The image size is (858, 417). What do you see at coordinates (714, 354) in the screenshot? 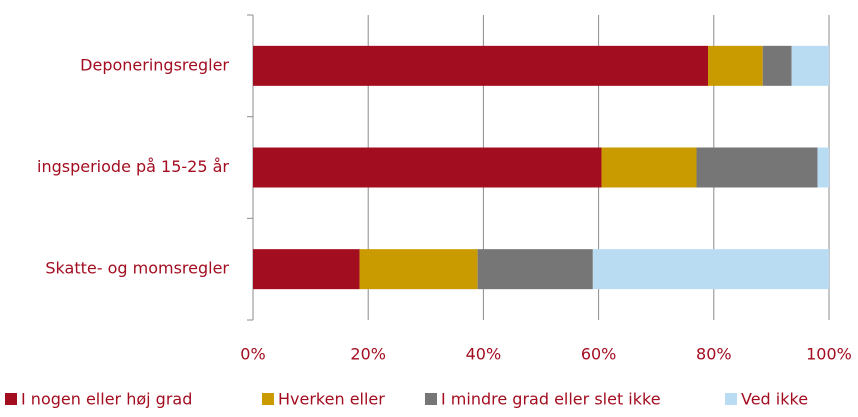
I see `x-tick-label: 80%` at bounding box center [714, 354].